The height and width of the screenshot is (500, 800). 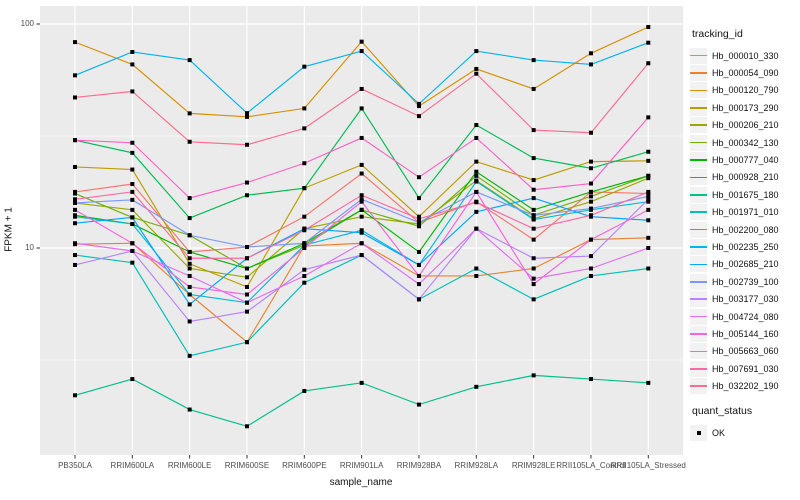 I want to click on legend-item-label: Hb_002739_100, so click(x=745, y=281).